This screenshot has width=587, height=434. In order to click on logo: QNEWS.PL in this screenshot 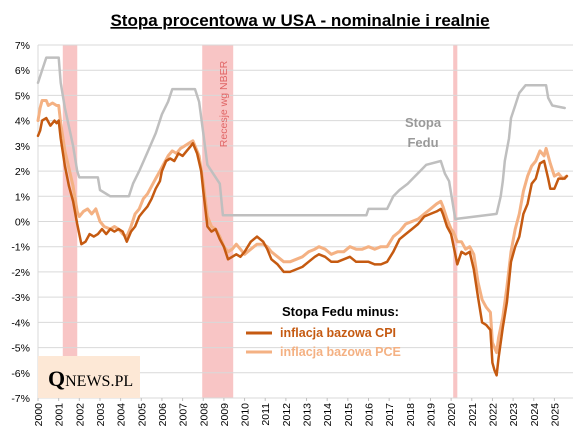, I will do `click(89, 377)`.